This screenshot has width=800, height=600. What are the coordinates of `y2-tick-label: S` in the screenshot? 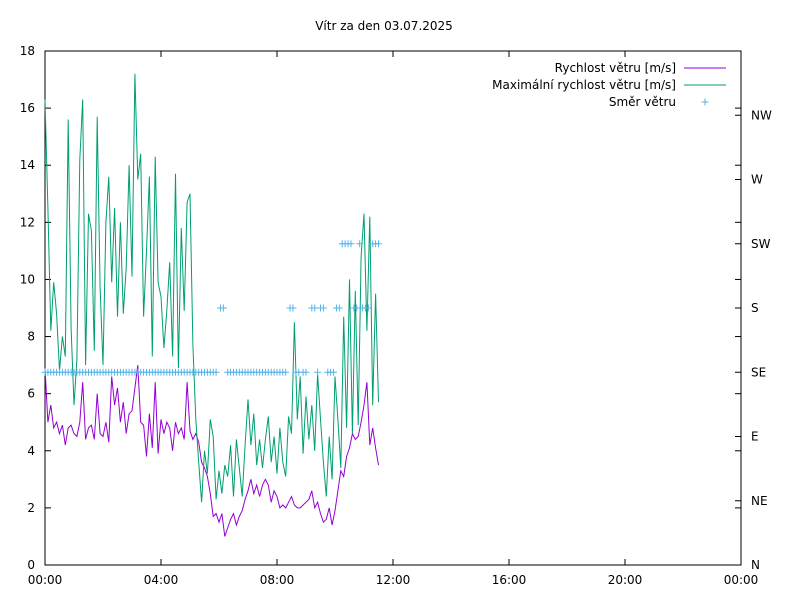 It's located at (755, 308).